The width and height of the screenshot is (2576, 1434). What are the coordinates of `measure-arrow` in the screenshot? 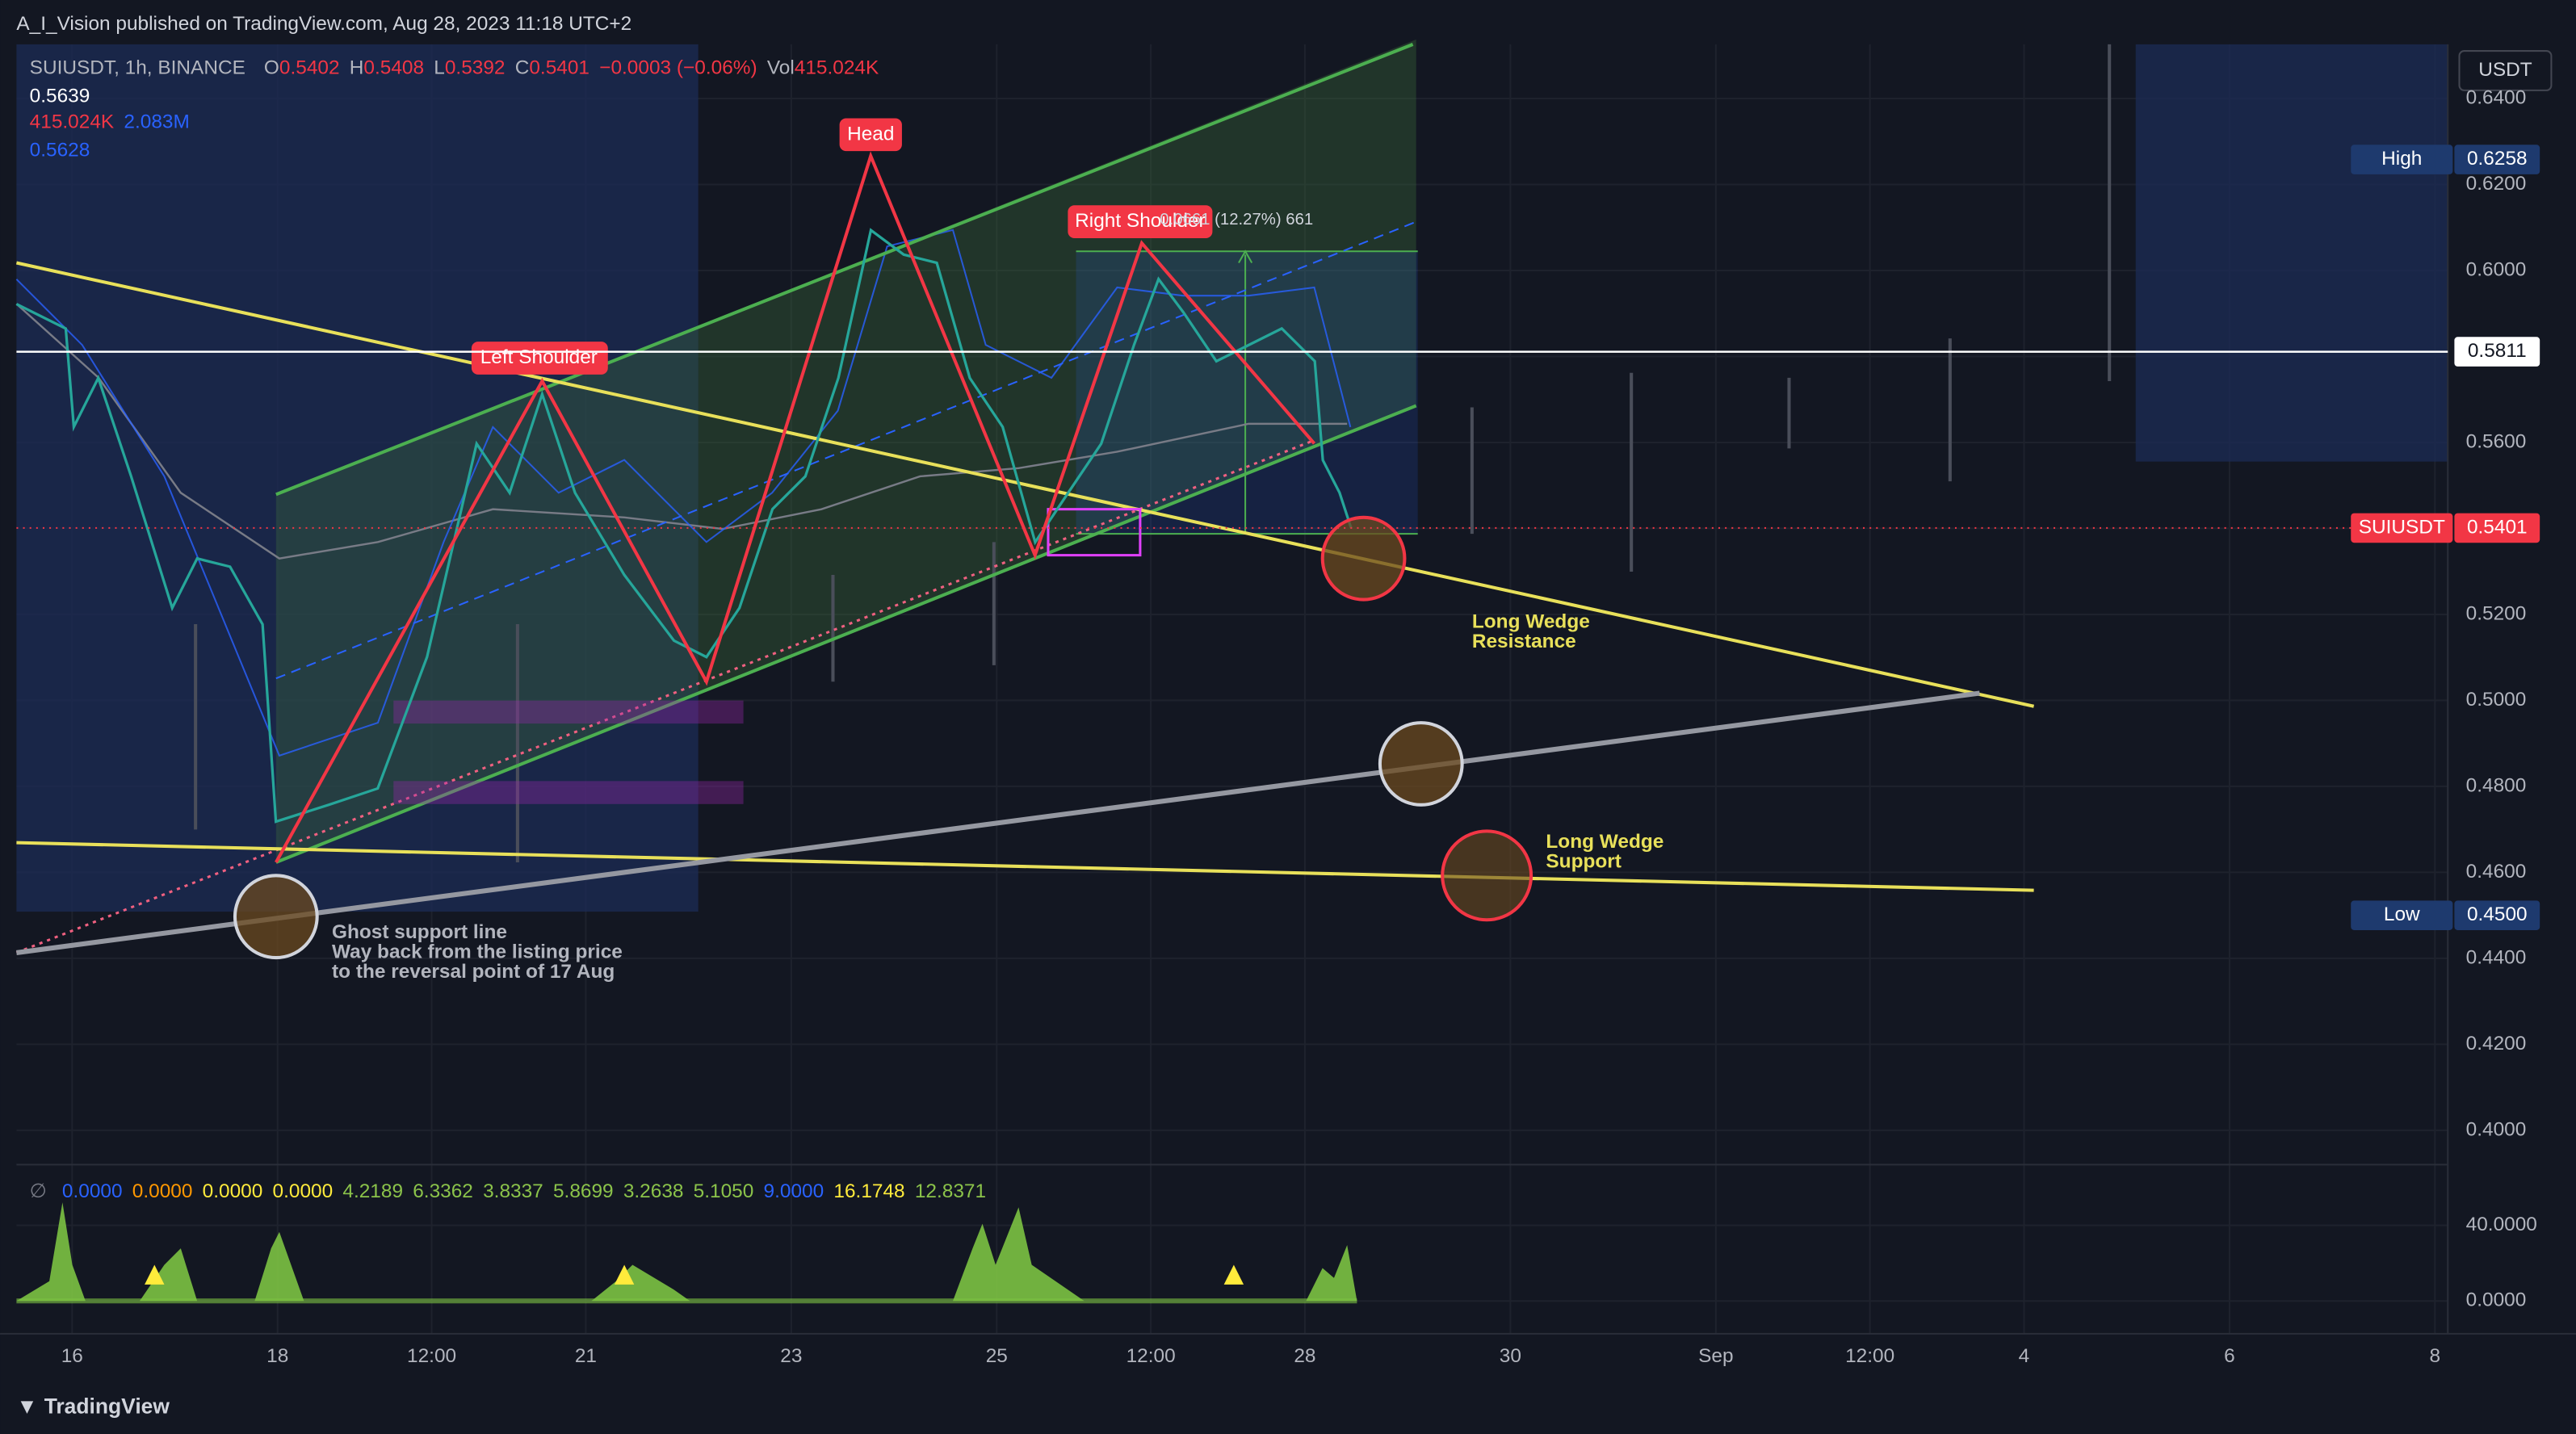 It's located at (1245, 256).